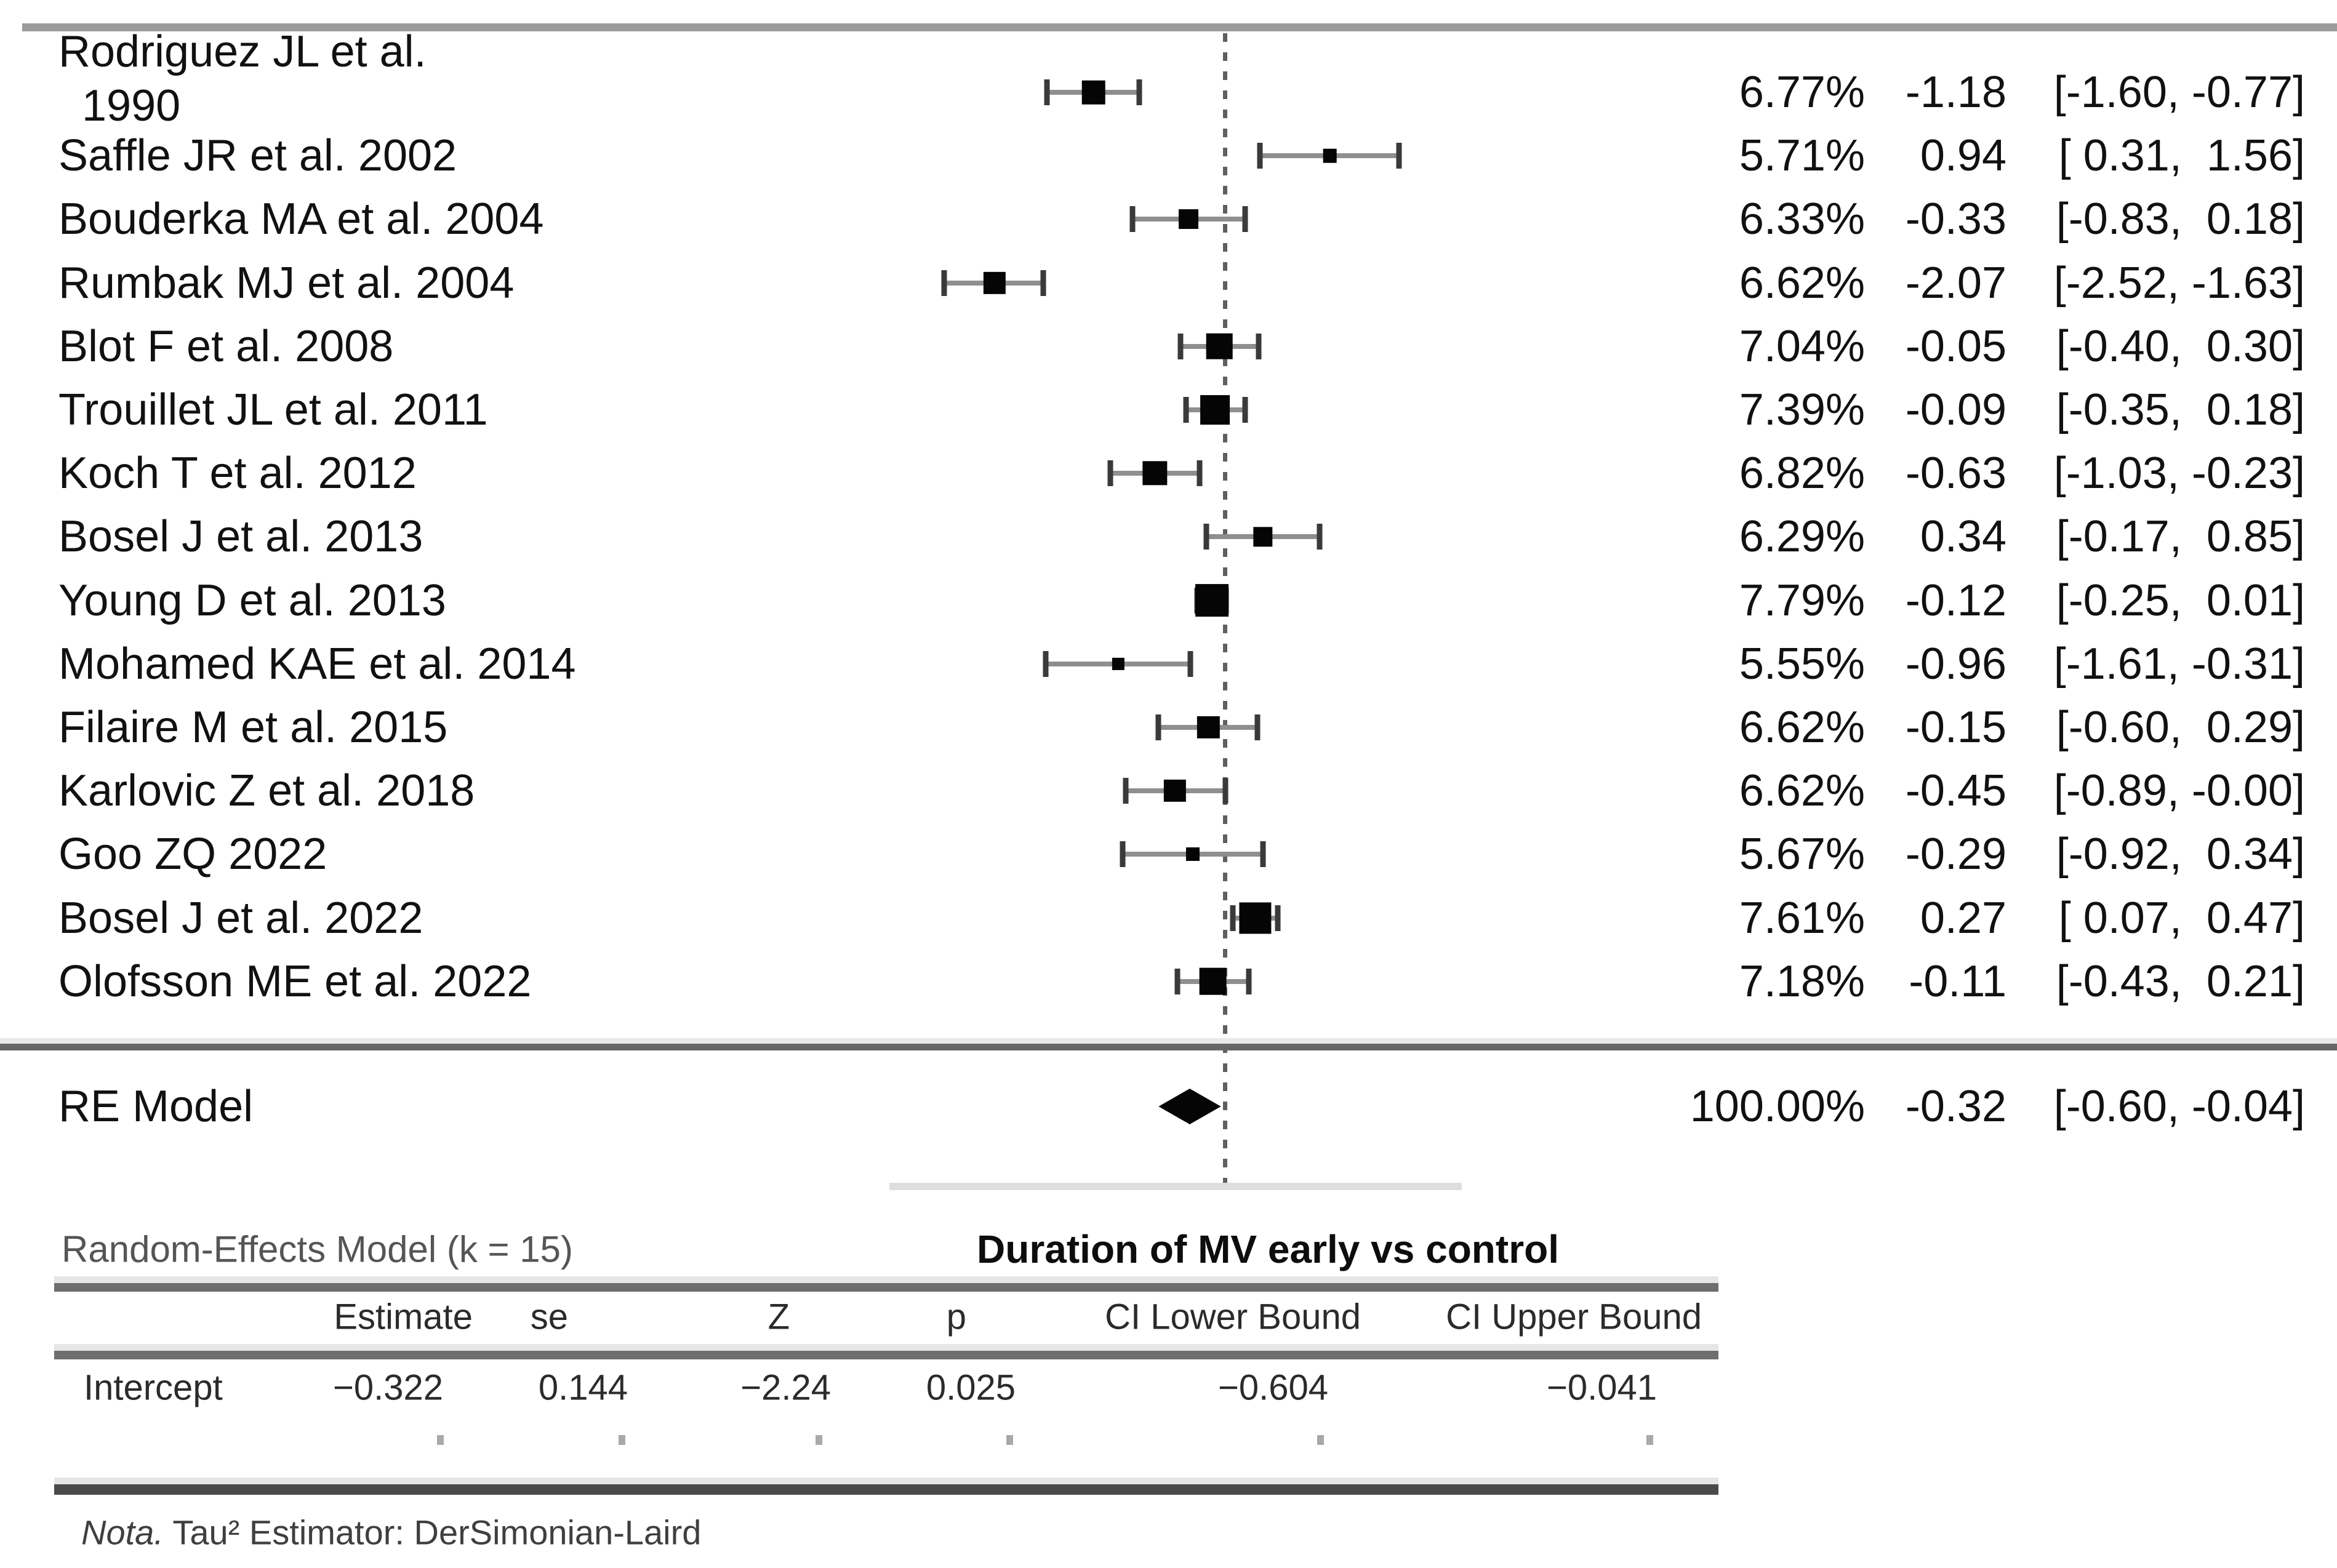 This screenshot has width=2337, height=1568. I want to click on study-label: Goo ZQ 2022, so click(192, 854).